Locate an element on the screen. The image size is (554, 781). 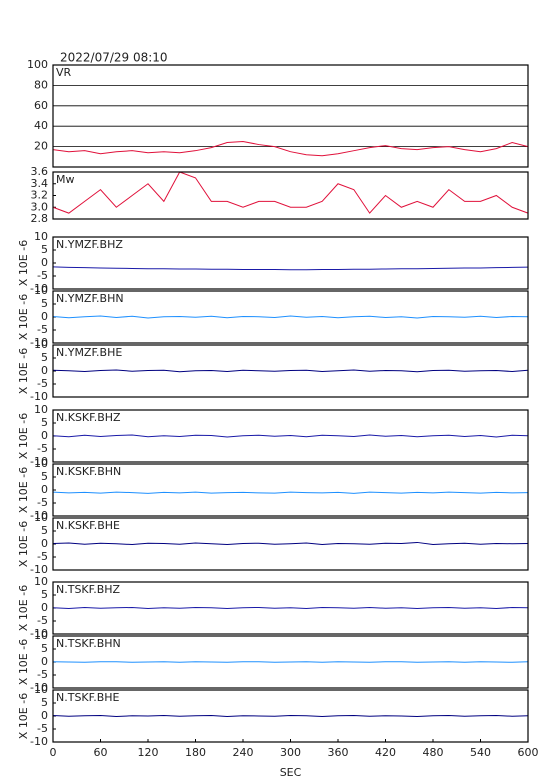
x-tick-label: 360 is located at coordinates (338, 752).